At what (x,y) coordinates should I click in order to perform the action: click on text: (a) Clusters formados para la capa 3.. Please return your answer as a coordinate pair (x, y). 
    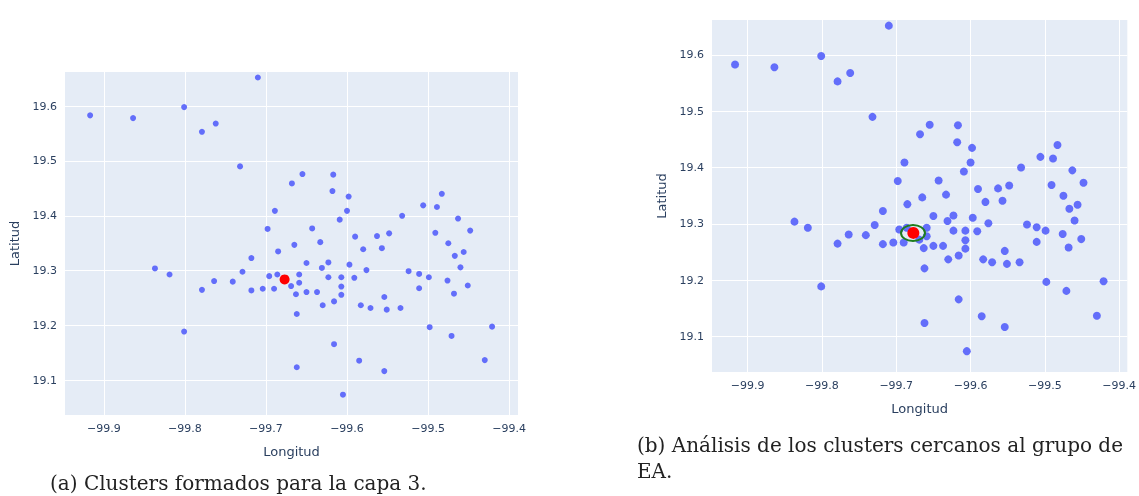
    Looking at the image, I should click on (239, 483).